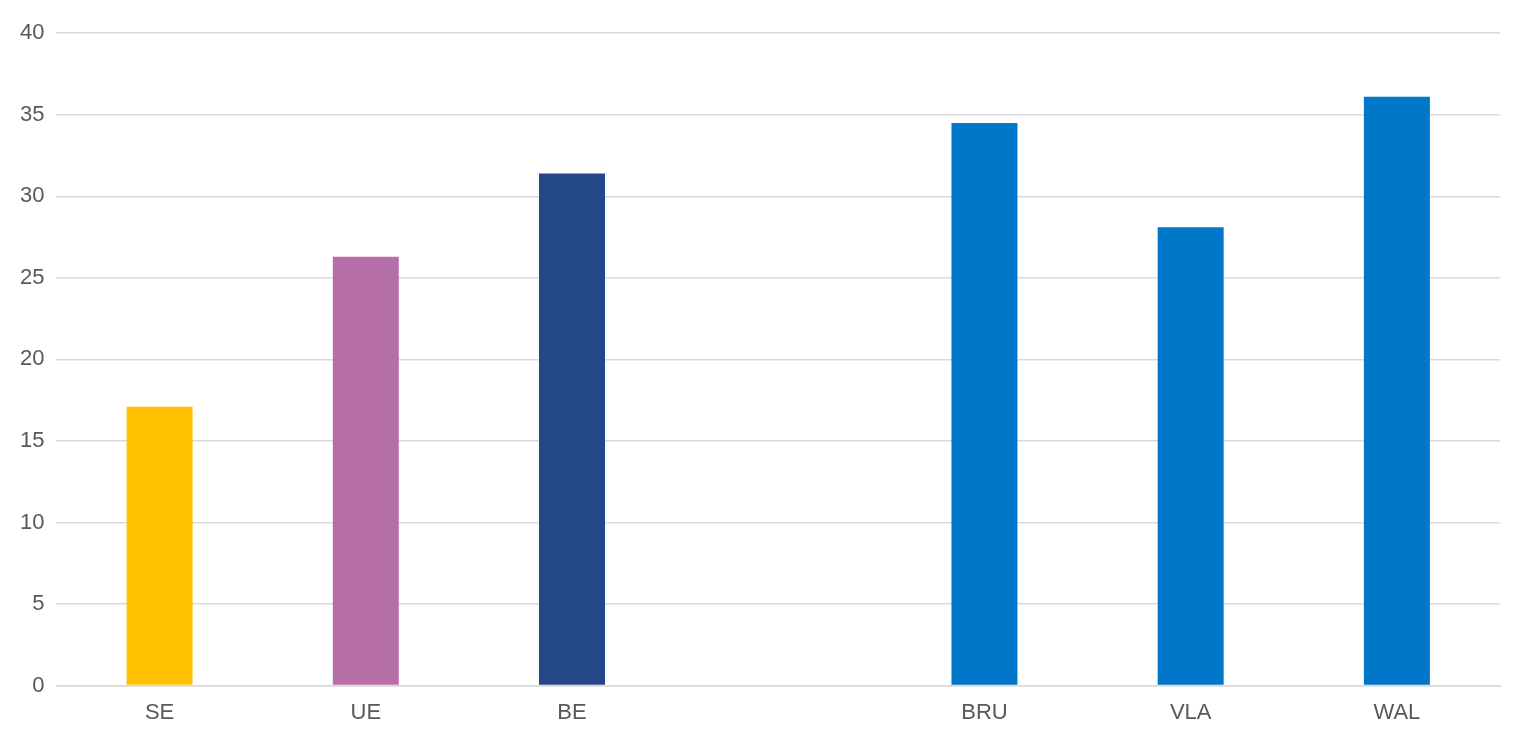 This screenshot has width=1516, height=748. Describe the element at coordinates (572, 711) in the screenshot. I see `x-tick-label: BE` at that location.